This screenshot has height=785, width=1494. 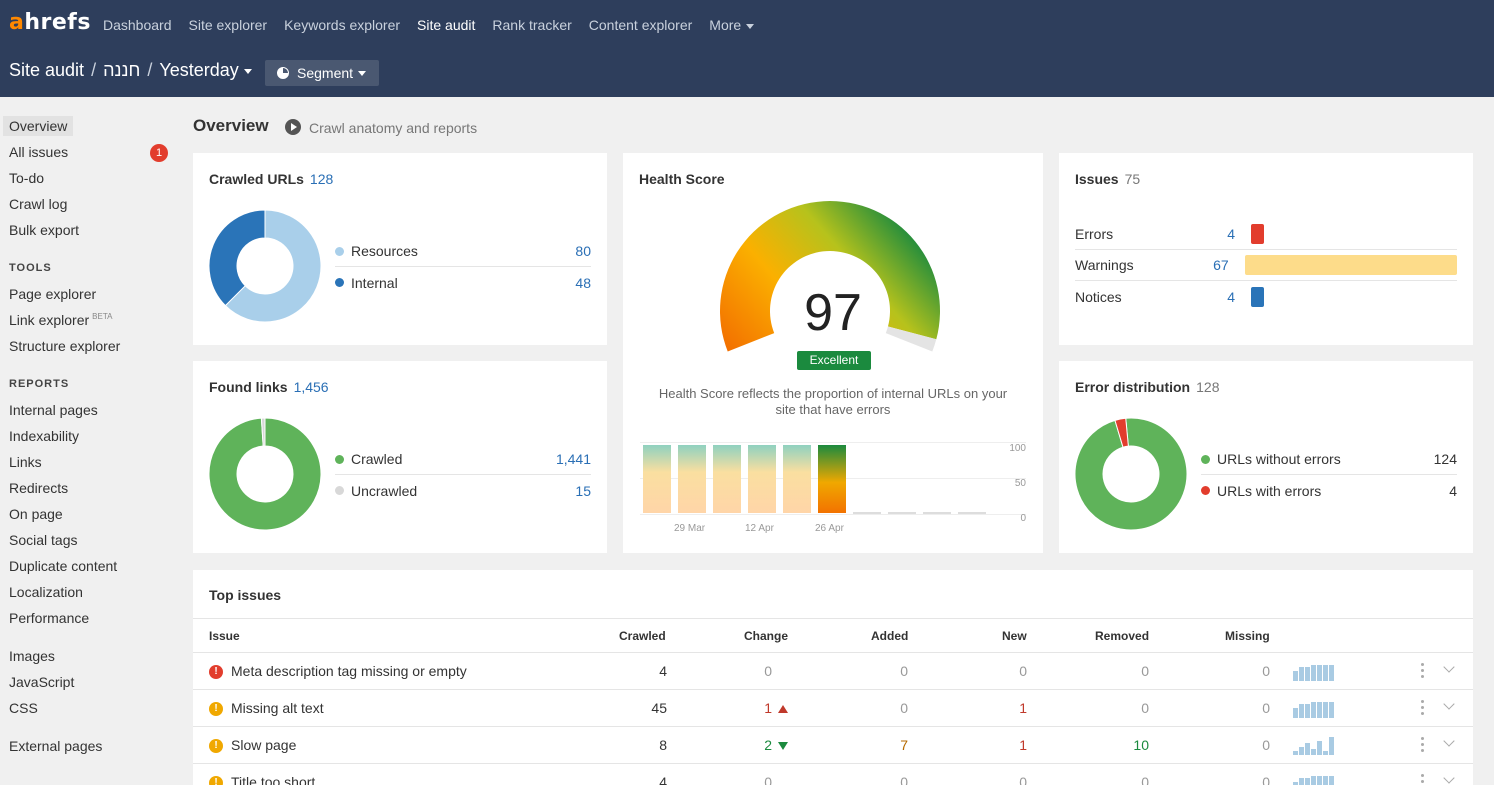 I want to click on issues-count-badge: 1, so click(x=159, y=153).